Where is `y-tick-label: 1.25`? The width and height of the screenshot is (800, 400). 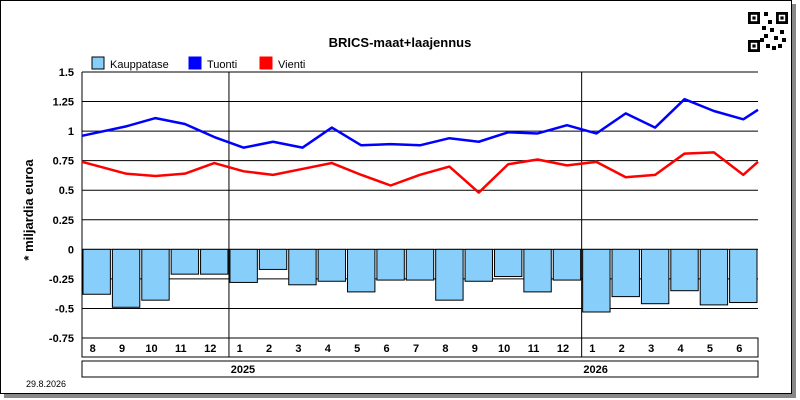
y-tick-label: 1.25 is located at coordinates (63, 103).